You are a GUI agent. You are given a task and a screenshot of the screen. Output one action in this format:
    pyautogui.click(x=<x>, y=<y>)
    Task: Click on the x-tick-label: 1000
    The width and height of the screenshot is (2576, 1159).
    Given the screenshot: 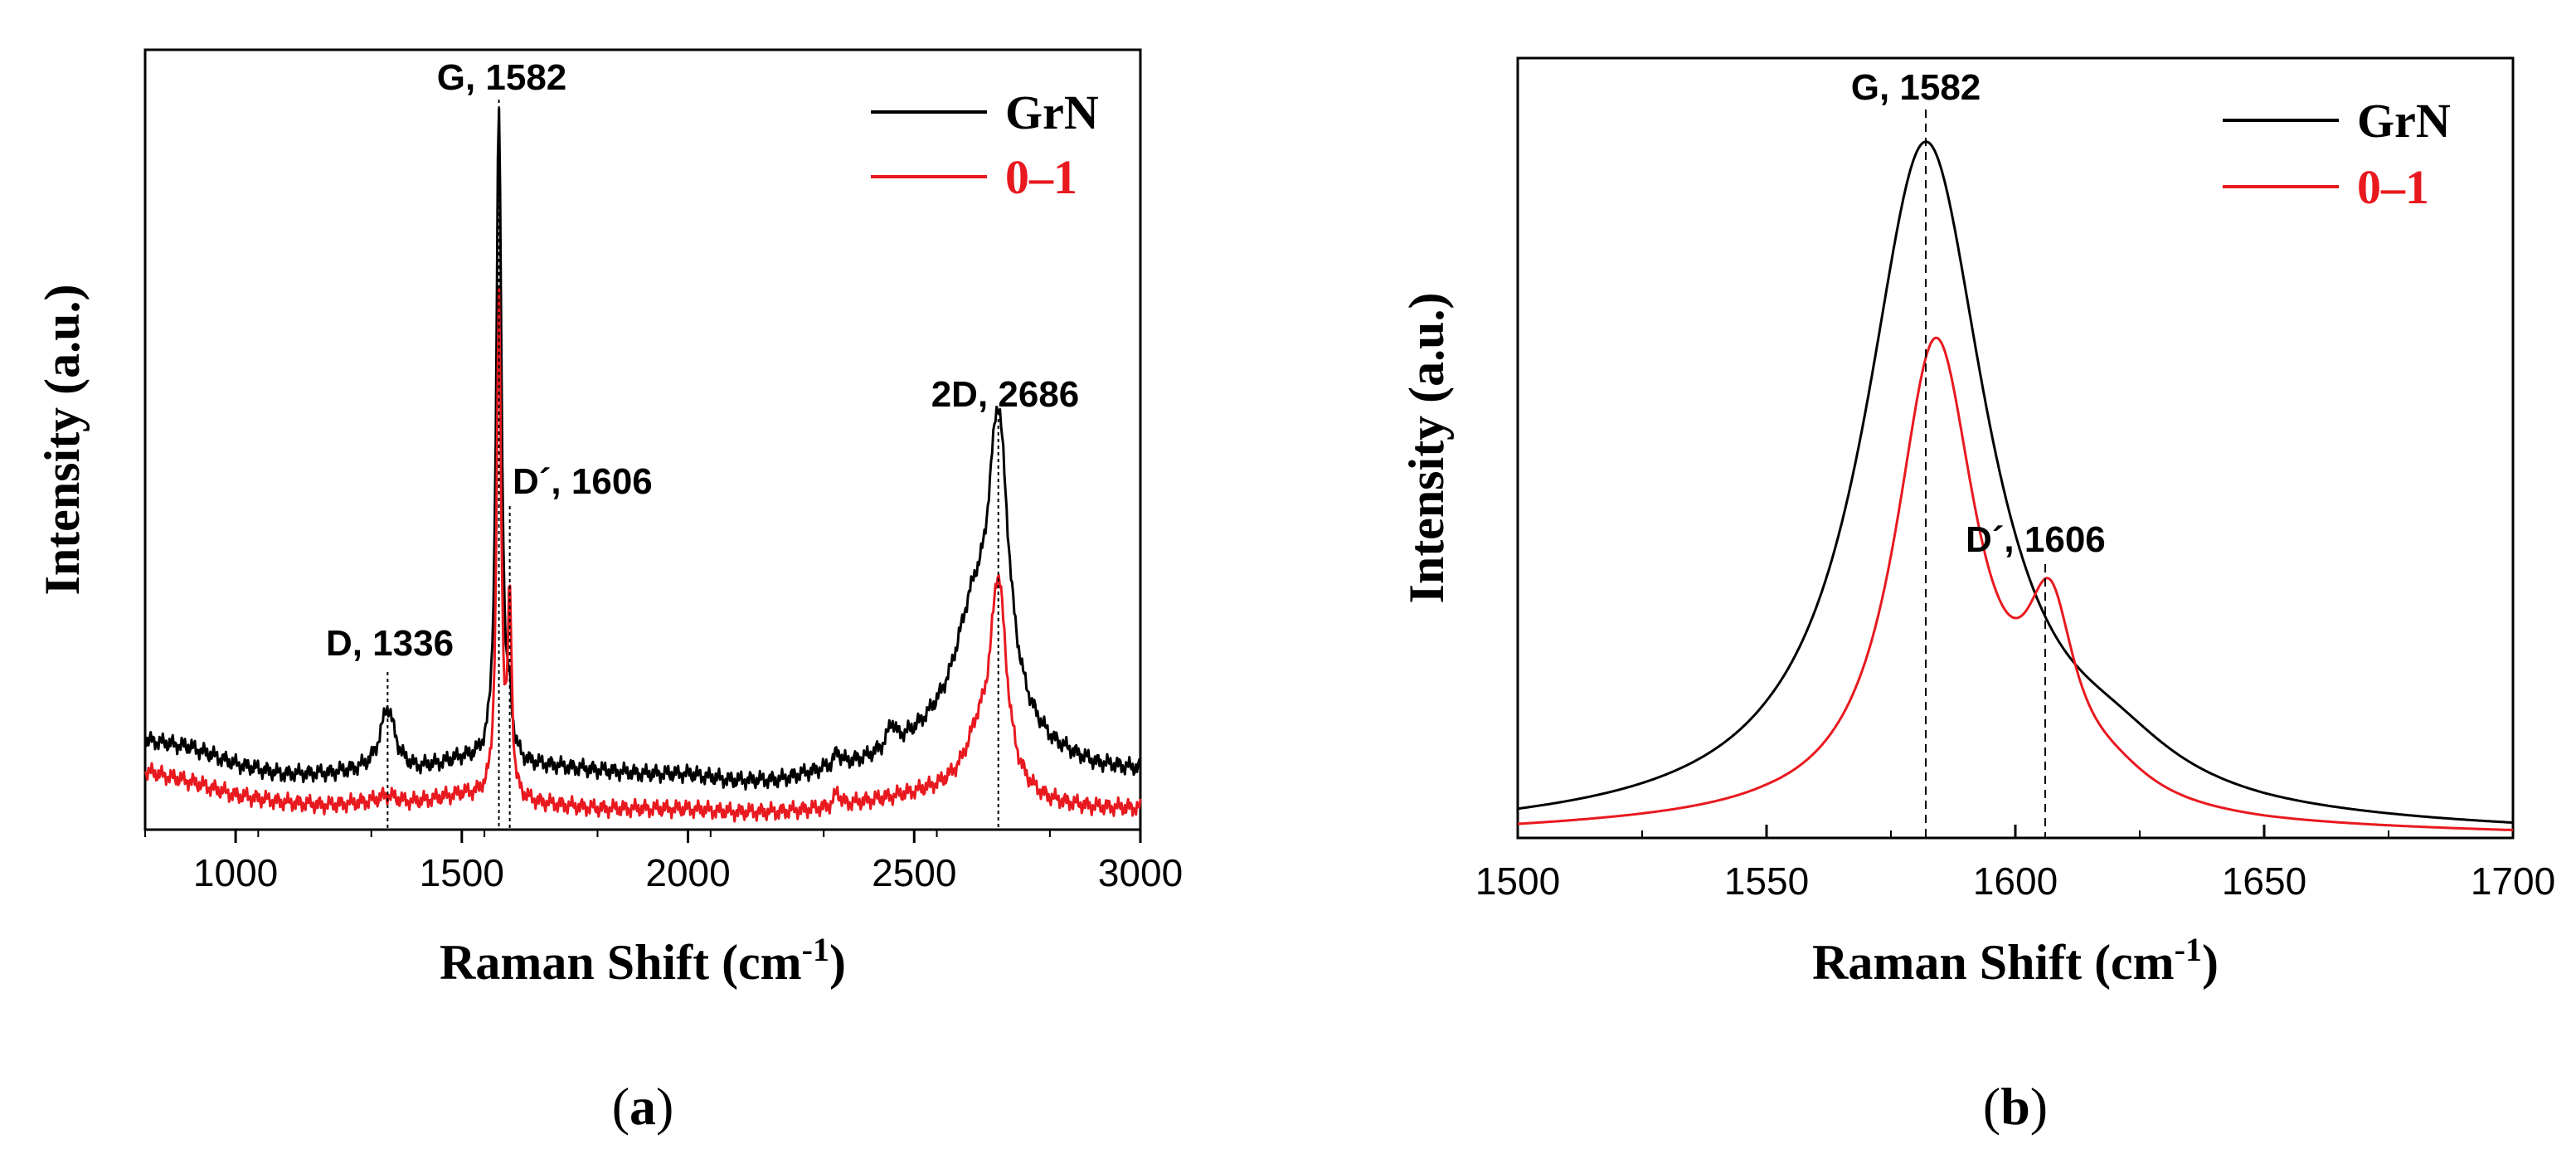 What is the action you would take?
    pyautogui.click(x=236, y=872)
    